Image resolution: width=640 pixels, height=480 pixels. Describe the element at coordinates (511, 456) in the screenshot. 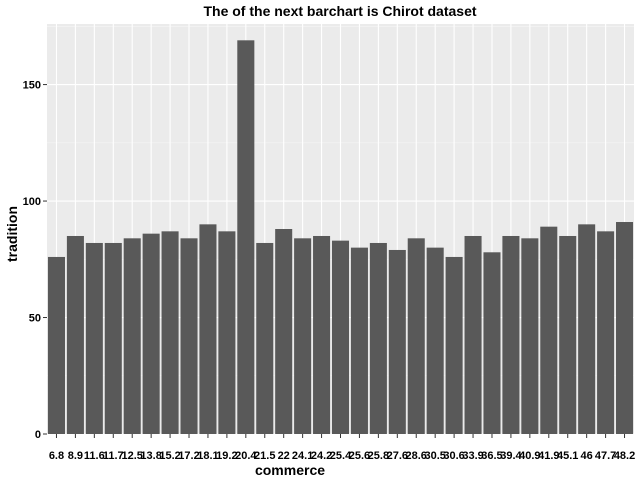

I see `x-tick-label: 39.4` at that location.